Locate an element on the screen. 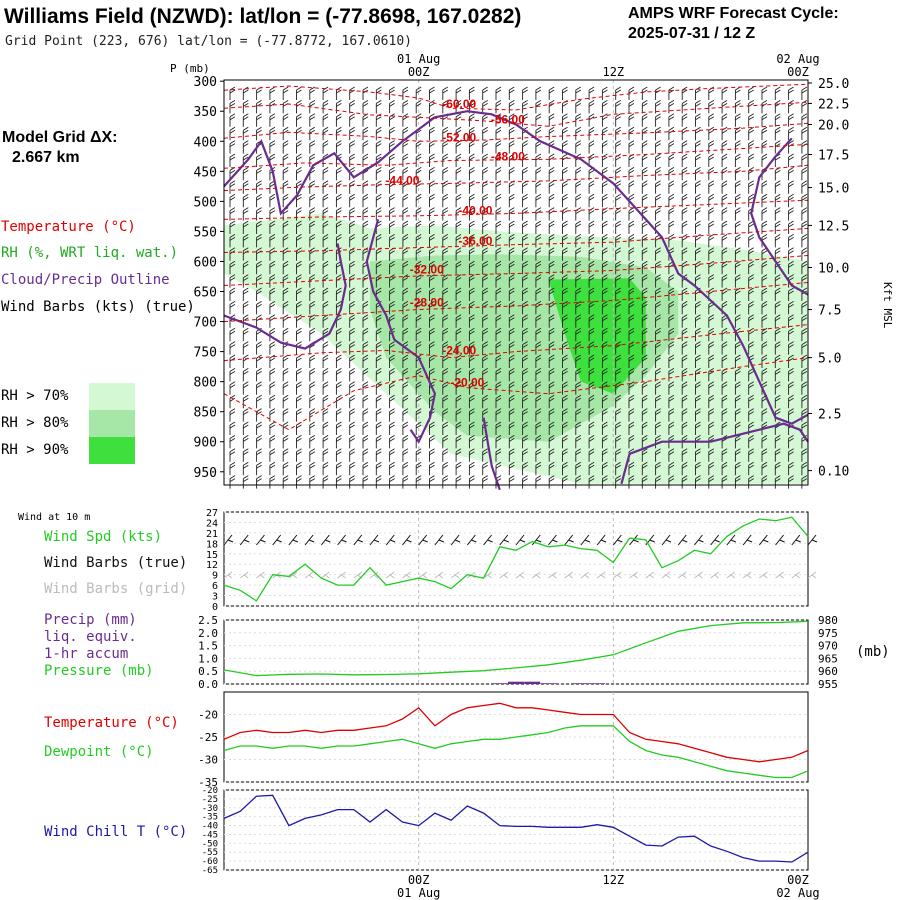 The height and width of the screenshot is (900, 900). top-time-sub: 02 Aug is located at coordinates (797, 59).